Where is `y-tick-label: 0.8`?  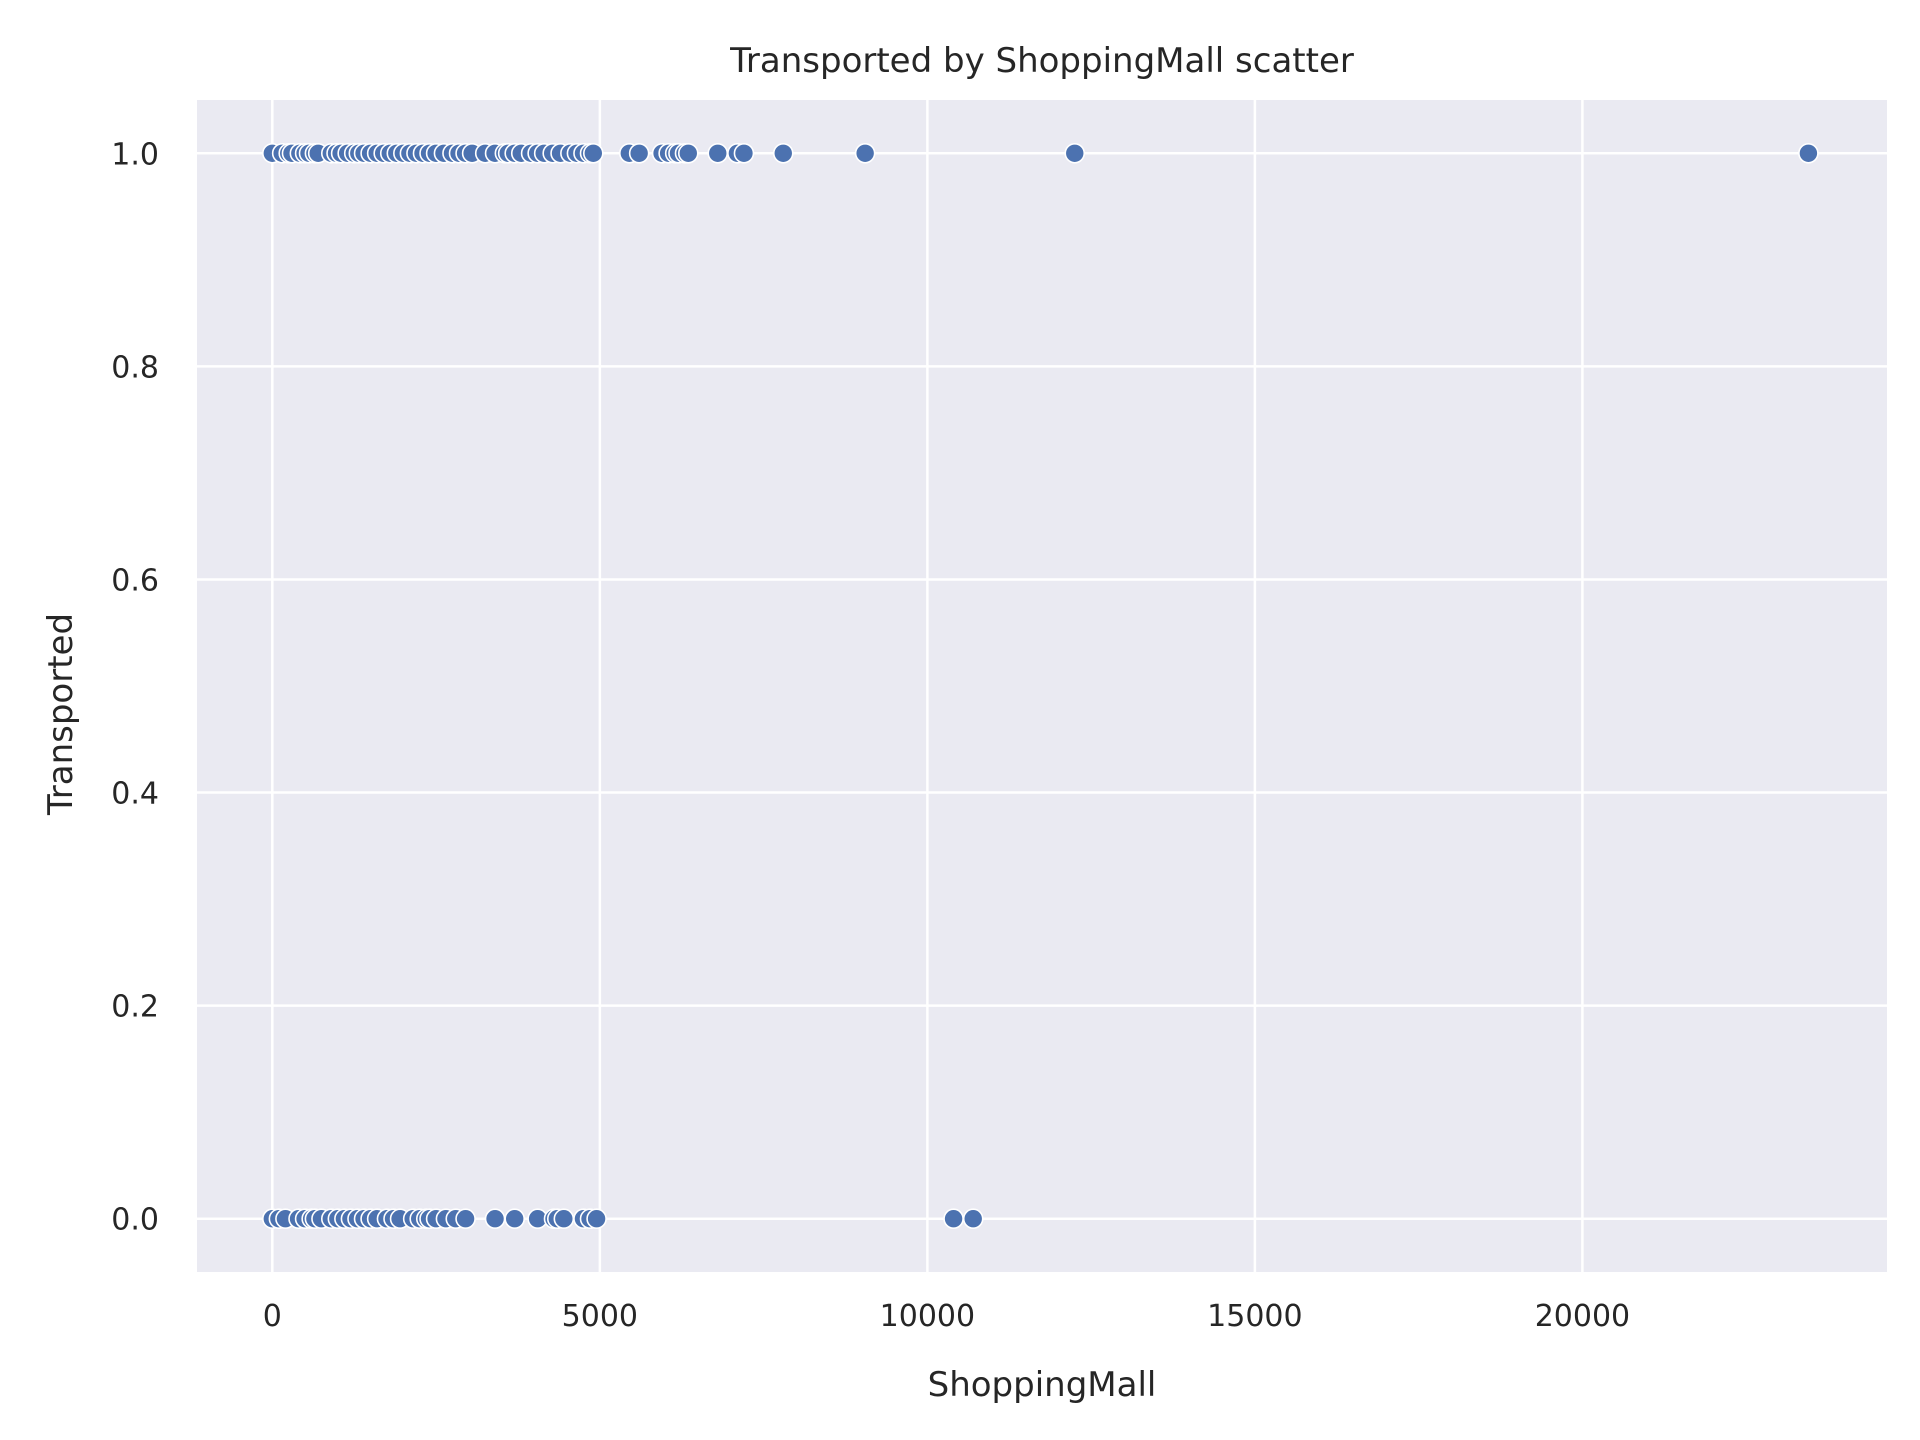 y-tick-label: 0.8 is located at coordinates (135, 367).